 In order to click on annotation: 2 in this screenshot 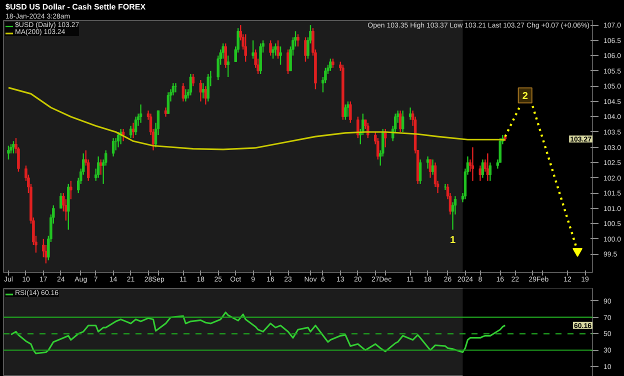, I will do `click(525, 96)`.